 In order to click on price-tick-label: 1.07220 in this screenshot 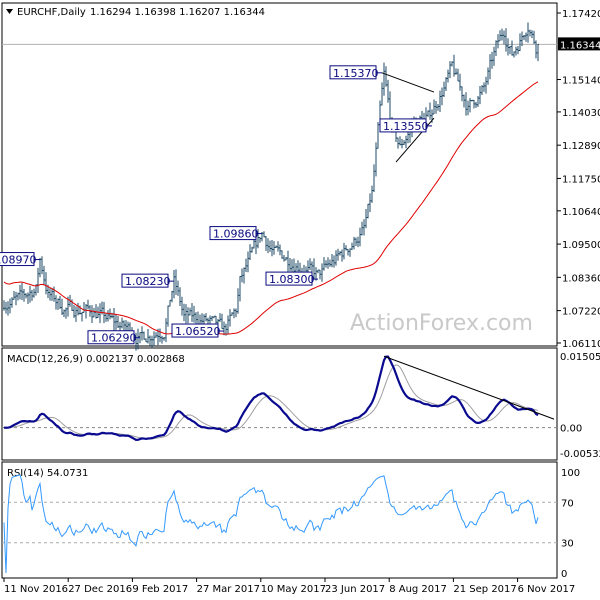, I will do `click(581, 312)`.